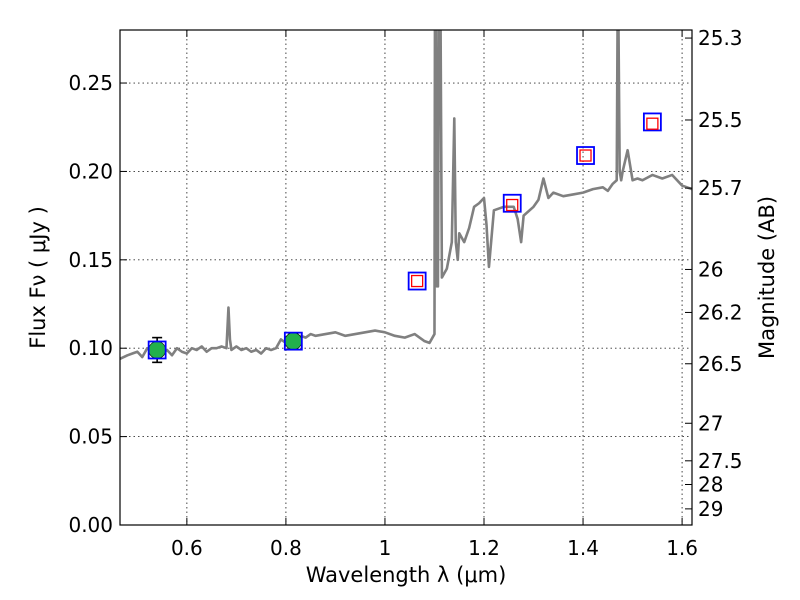 The image size is (800, 600). I want to click on y-tick-label: 0.25, so click(90, 83).